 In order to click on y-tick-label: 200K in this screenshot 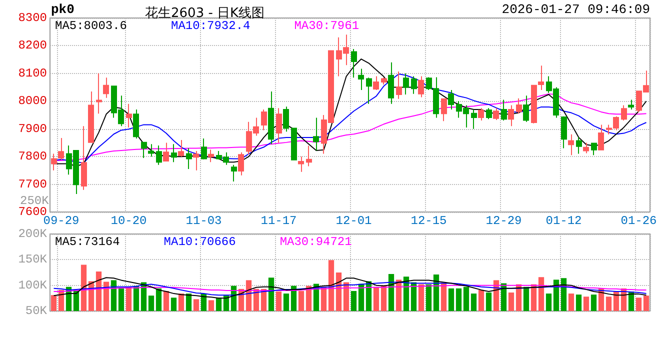, I will do `click(33, 234)`.